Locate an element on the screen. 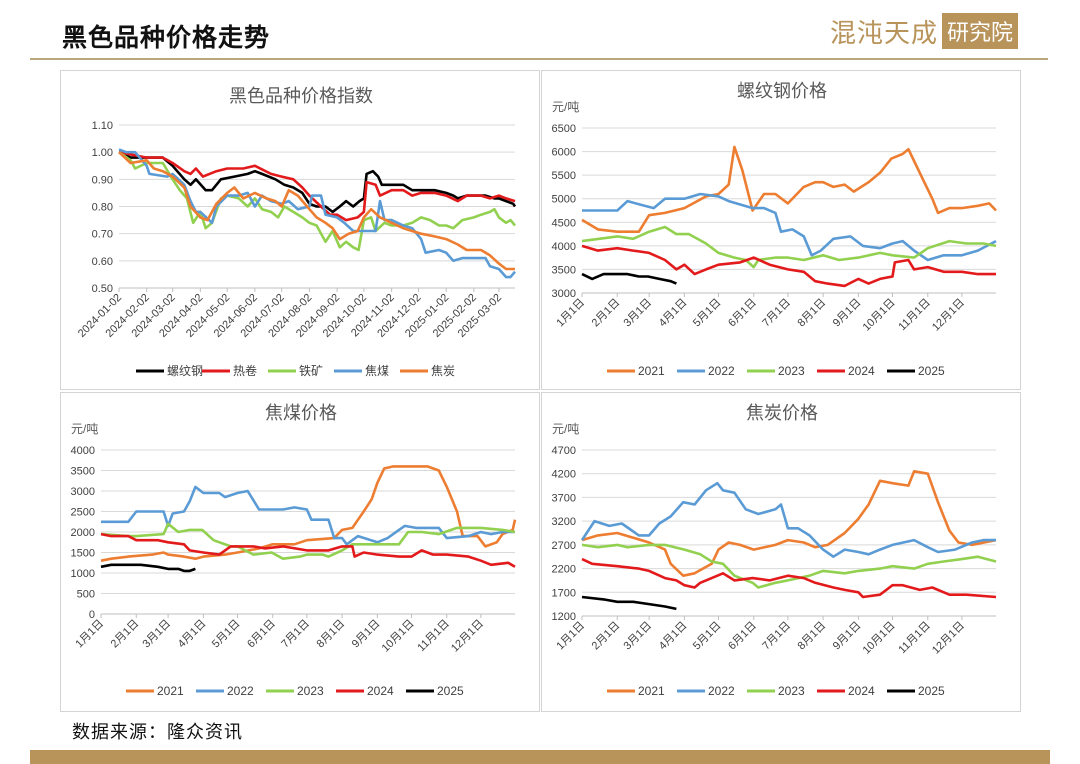 This screenshot has height=764, width=1080. y-tick-label: 1200 is located at coordinates (564, 617).